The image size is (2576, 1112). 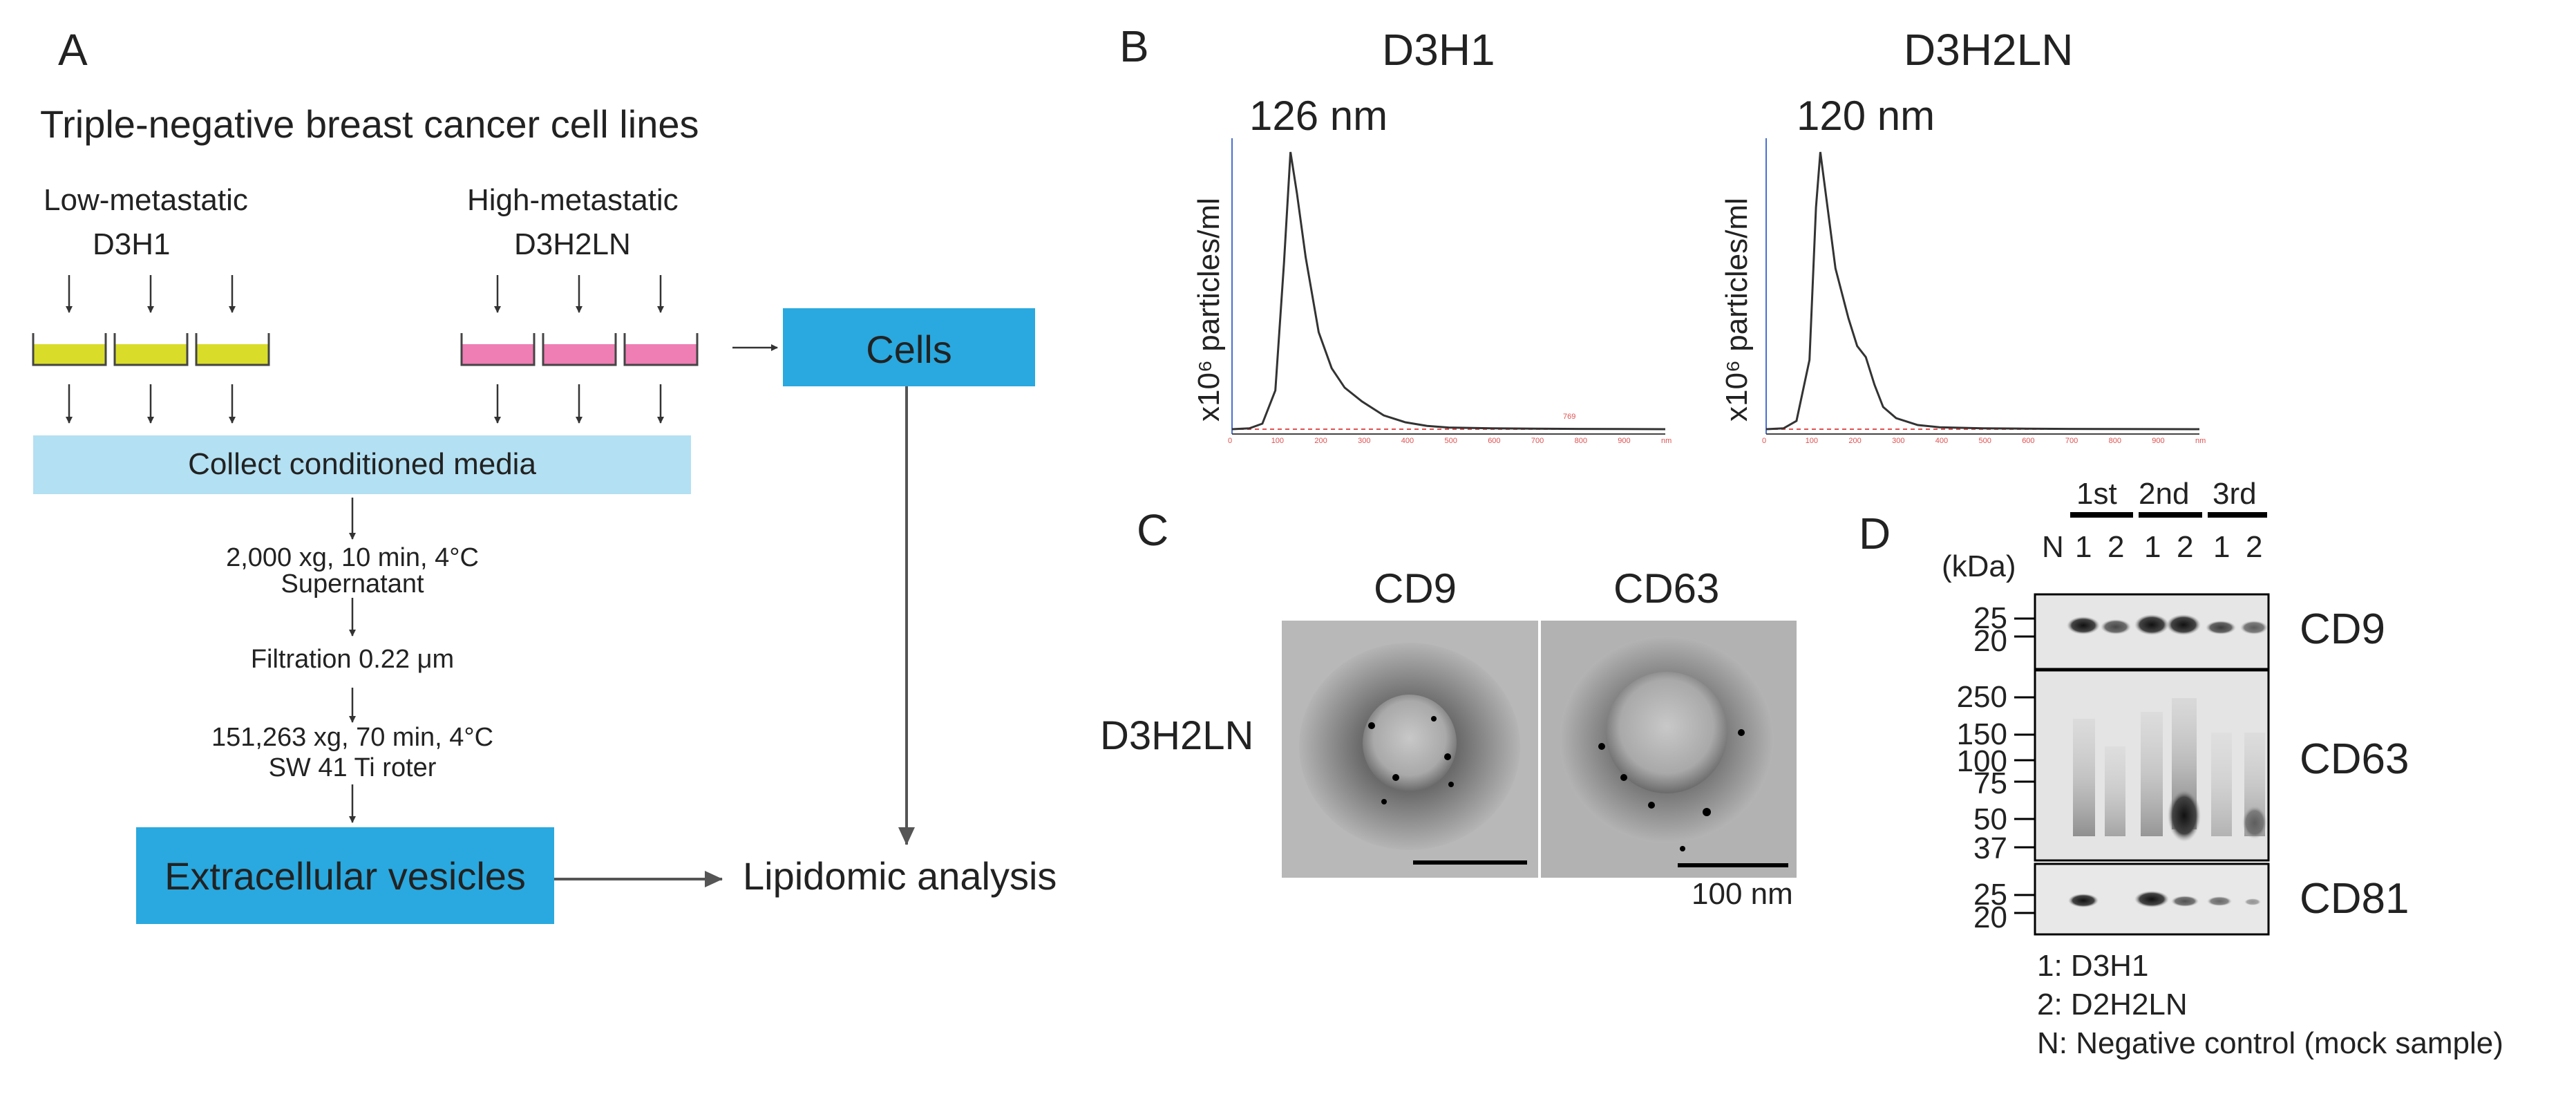 I want to click on low-metastatic-label: Low-metastatic, so click(x=146, y=200).